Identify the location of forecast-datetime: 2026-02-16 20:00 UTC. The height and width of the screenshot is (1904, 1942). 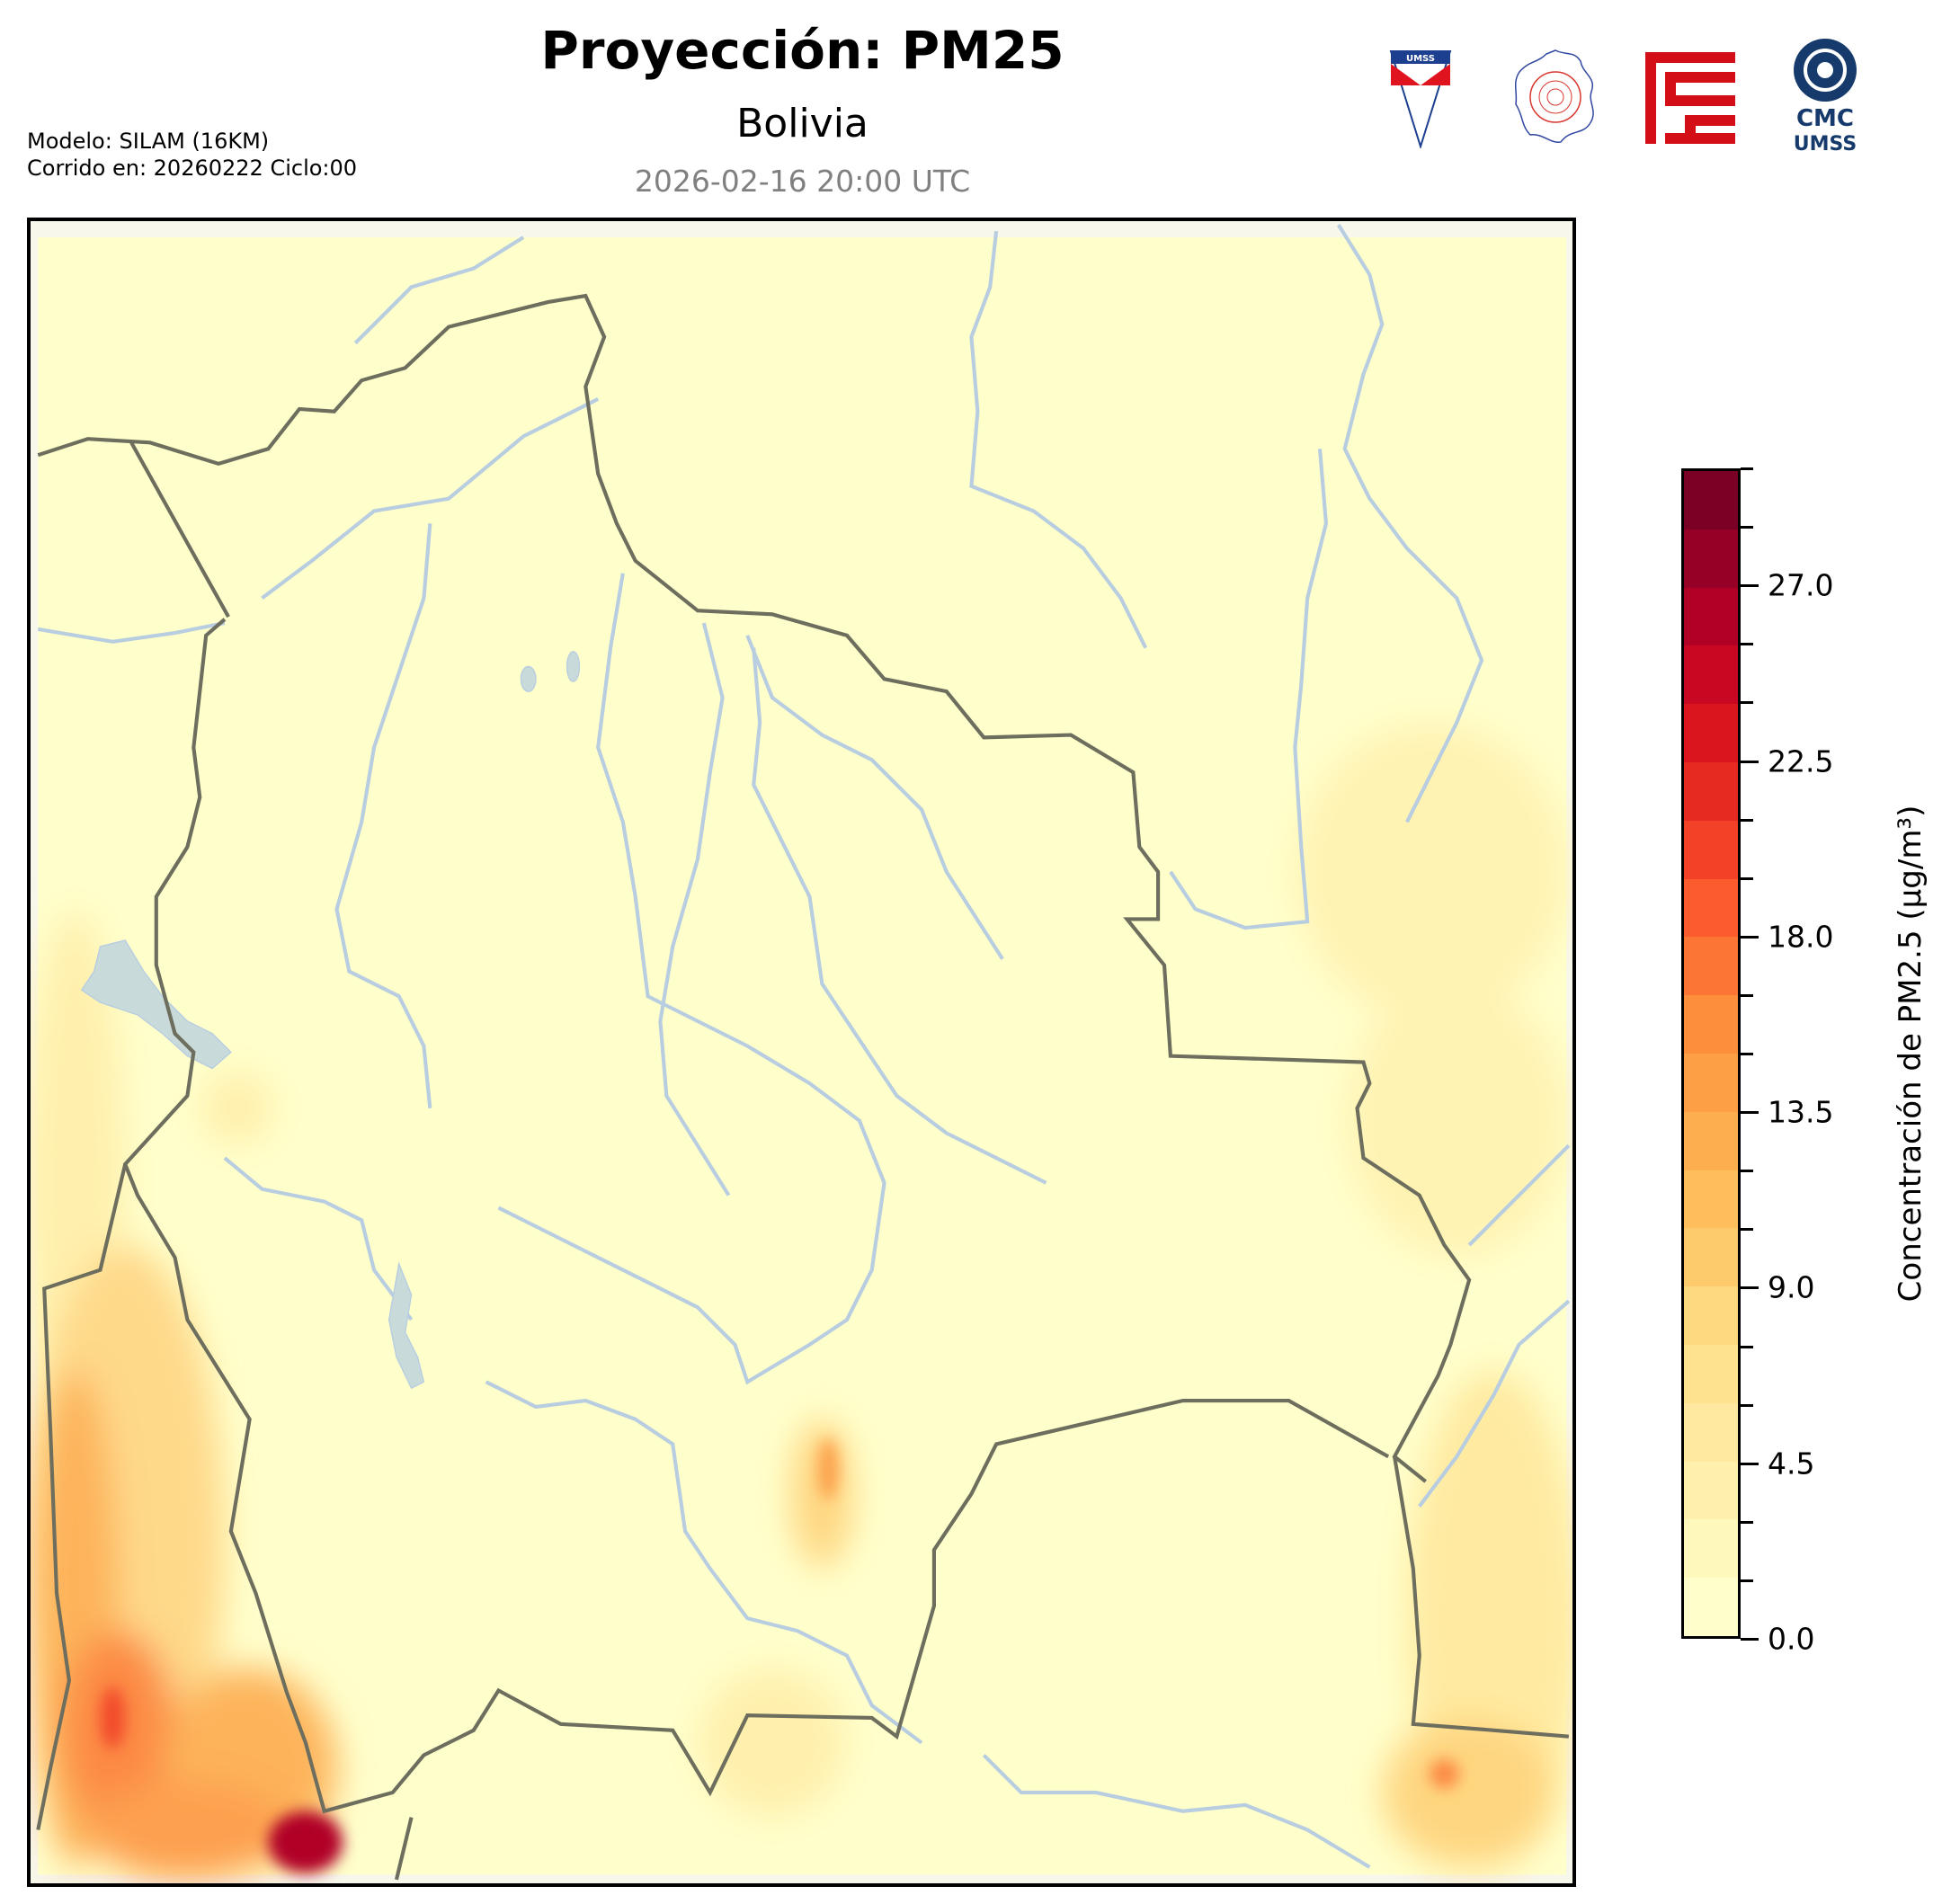
(802, 181).